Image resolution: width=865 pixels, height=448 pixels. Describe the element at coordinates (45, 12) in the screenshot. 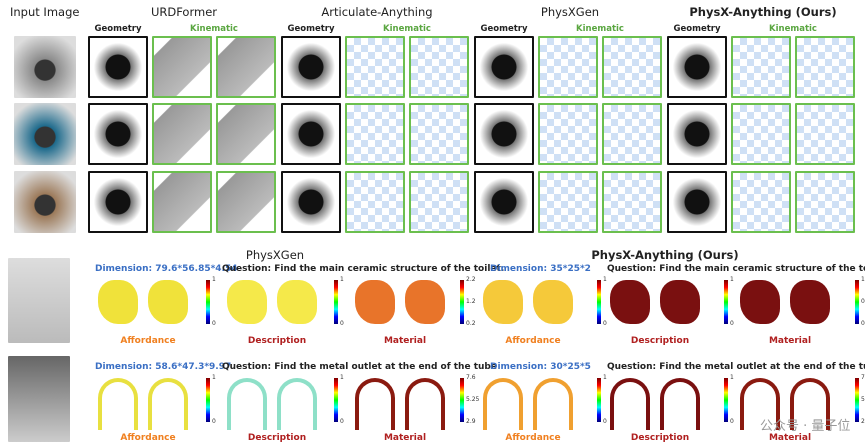

I see `input-header: Input Image` at that location.